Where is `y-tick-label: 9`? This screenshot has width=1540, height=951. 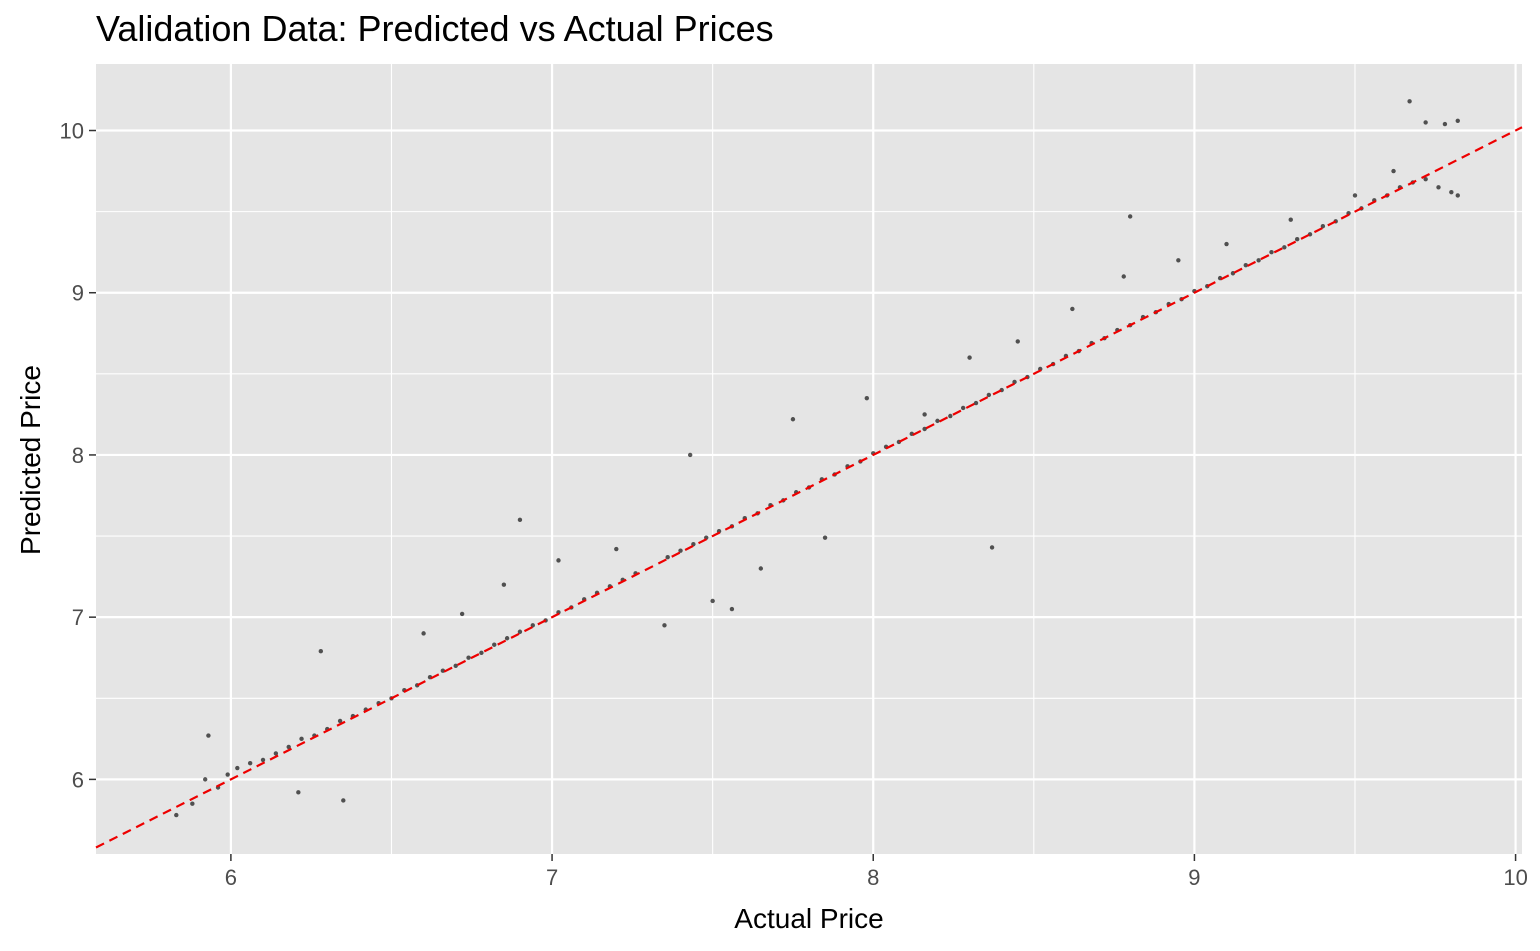
y-tick-label: 9 is located at coordinates (78, 293).